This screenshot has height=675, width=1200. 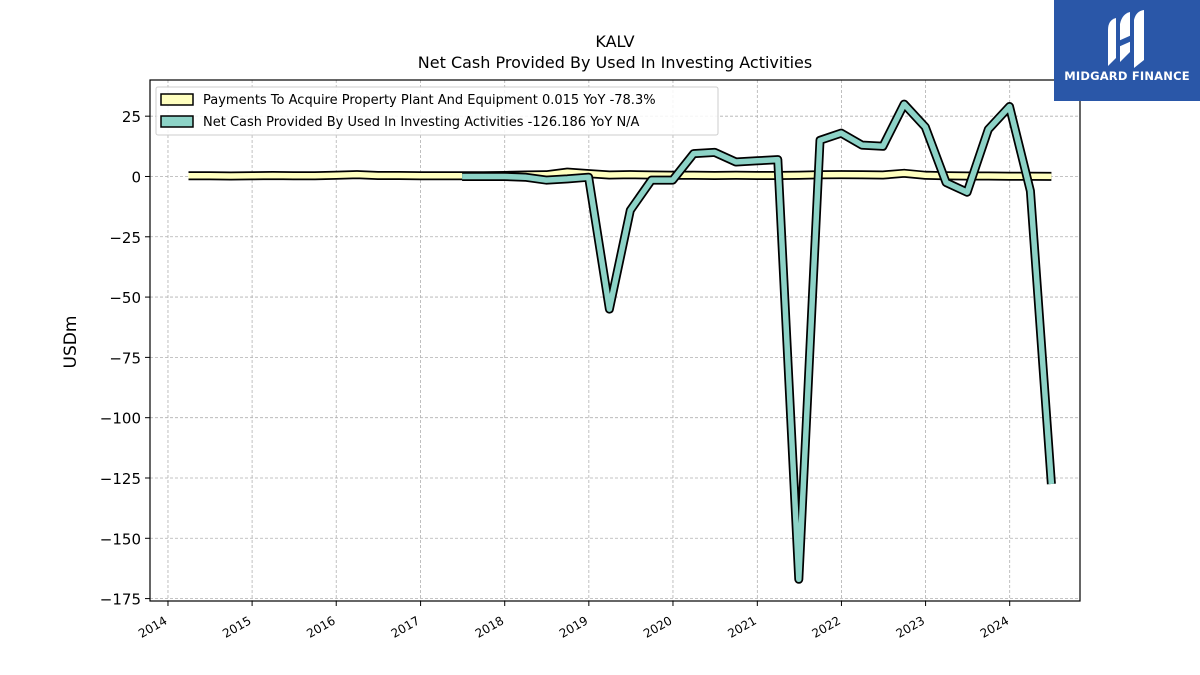 I want to click on midgard-finance-logo: MIDGARD FINANCE, so click(x=1127, y=50).